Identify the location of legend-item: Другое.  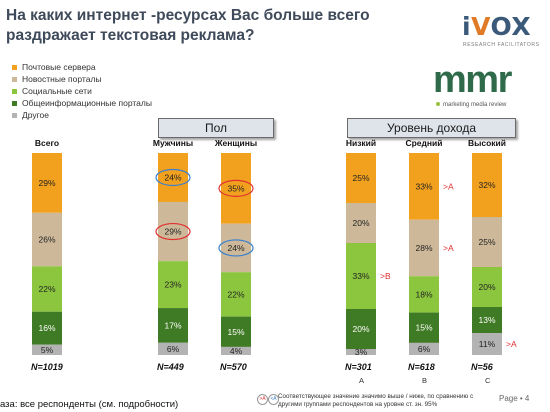
(82, 115).